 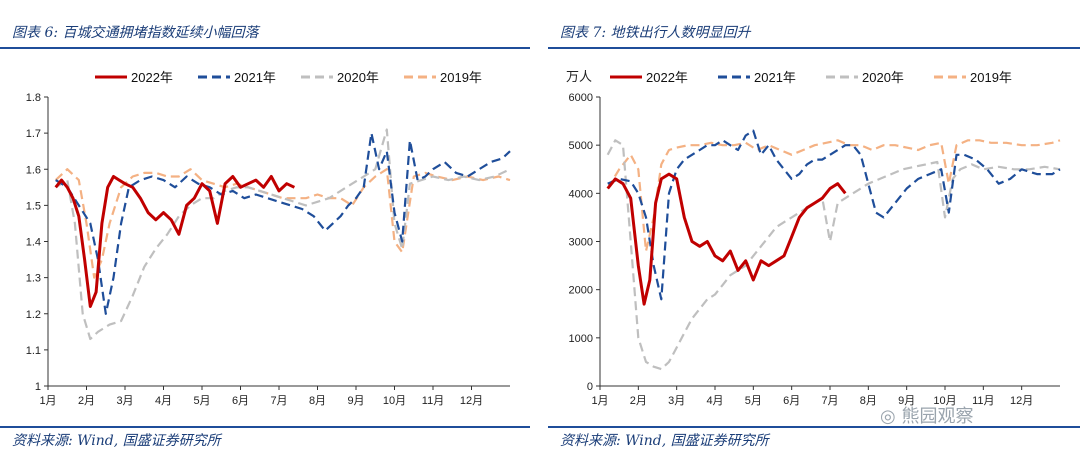 What do you see at coordinates (581, 194) in the screenshot?
I see `y-tick-label: 4000` at bounding box center [581, 194].